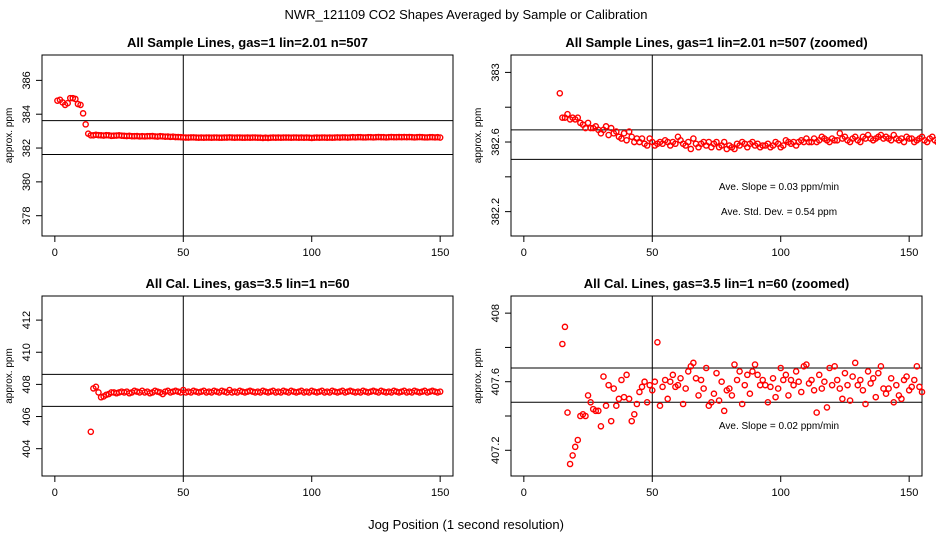  Describe the element at coordinates (779, 426) in the screenshot. I see `stats-annotation: Ave. Slope = 0.02 ppm/min` at that location.